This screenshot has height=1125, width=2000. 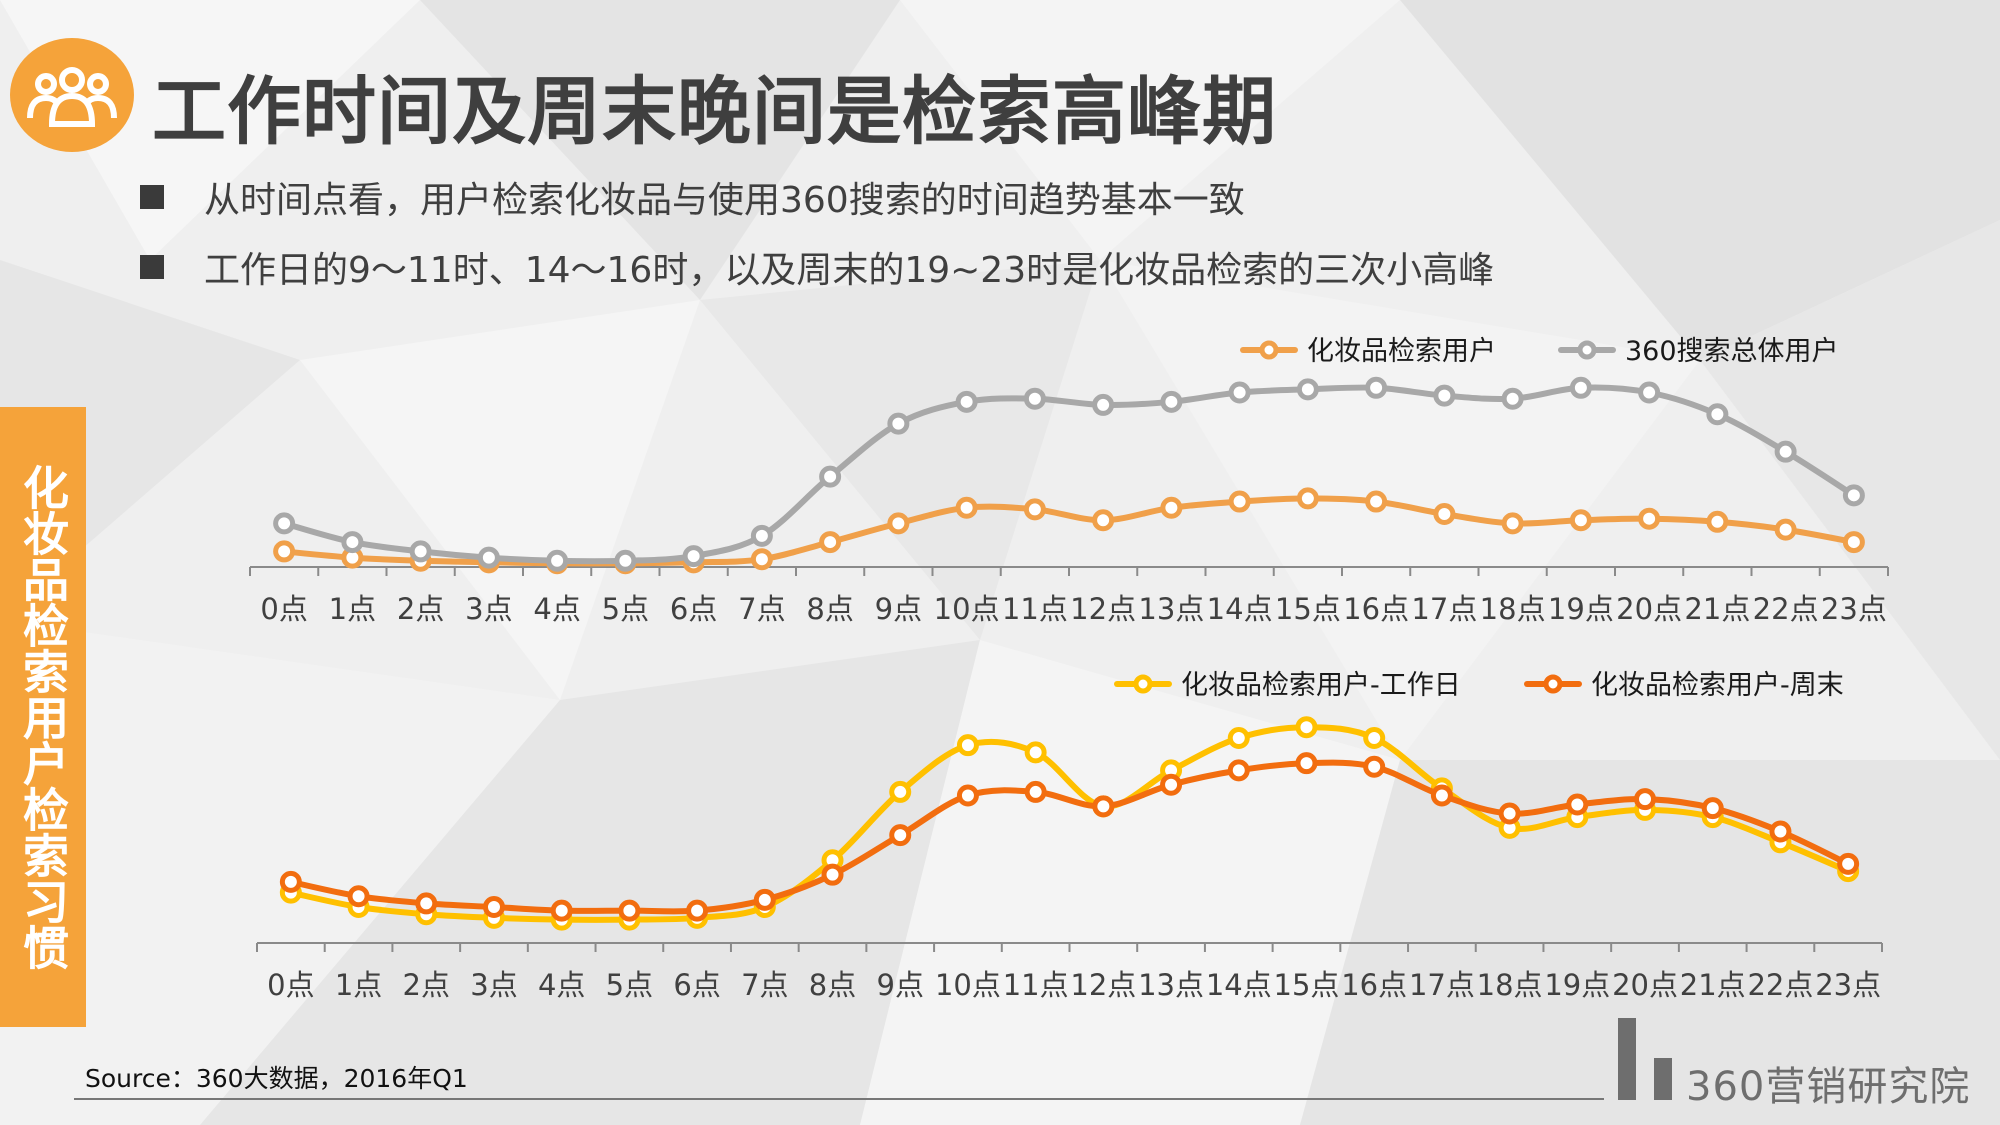 I want to click on legend-label: 化妆品检索用户-工作日, so click(x=1321, y=685).